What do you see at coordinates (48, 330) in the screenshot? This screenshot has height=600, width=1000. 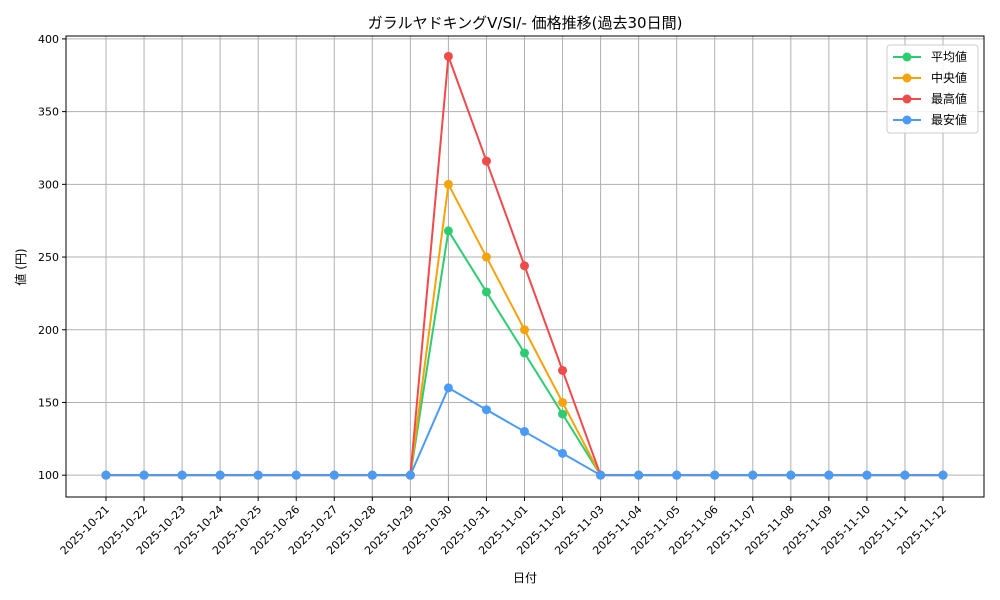 I see `y-tick-label: 200` at bounding box center [48, 330].